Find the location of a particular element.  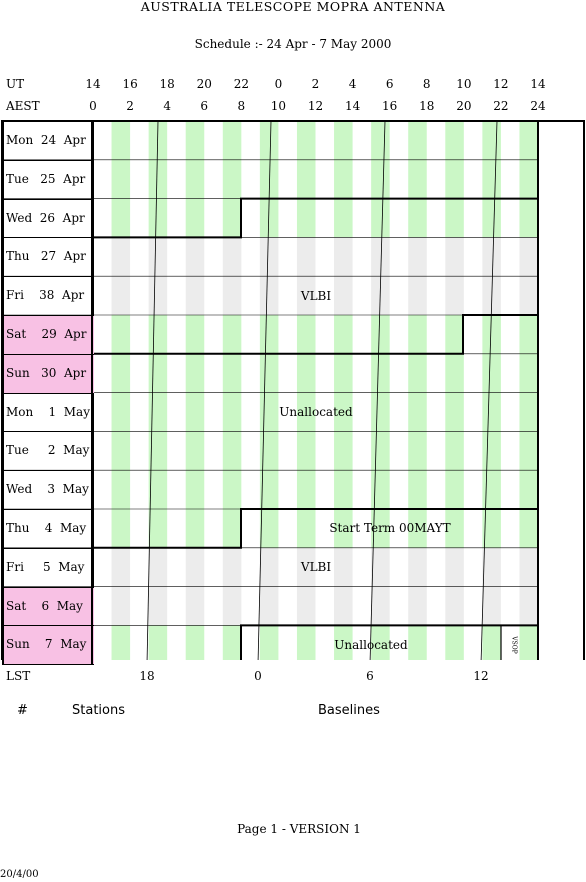

day-row-label: Tue 2 May is located at coordinates (48, 451).